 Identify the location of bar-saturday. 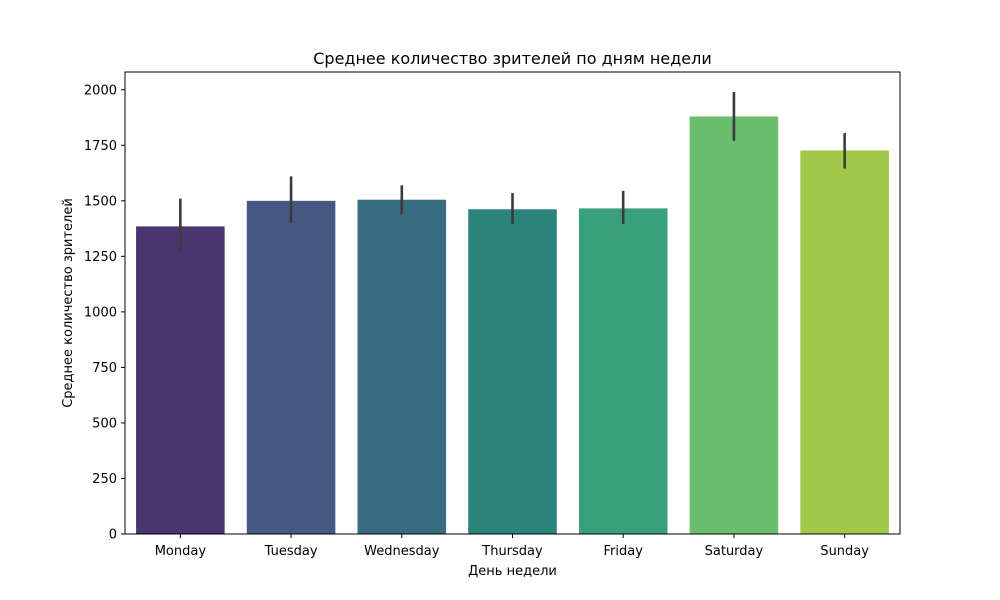
(734, 325).